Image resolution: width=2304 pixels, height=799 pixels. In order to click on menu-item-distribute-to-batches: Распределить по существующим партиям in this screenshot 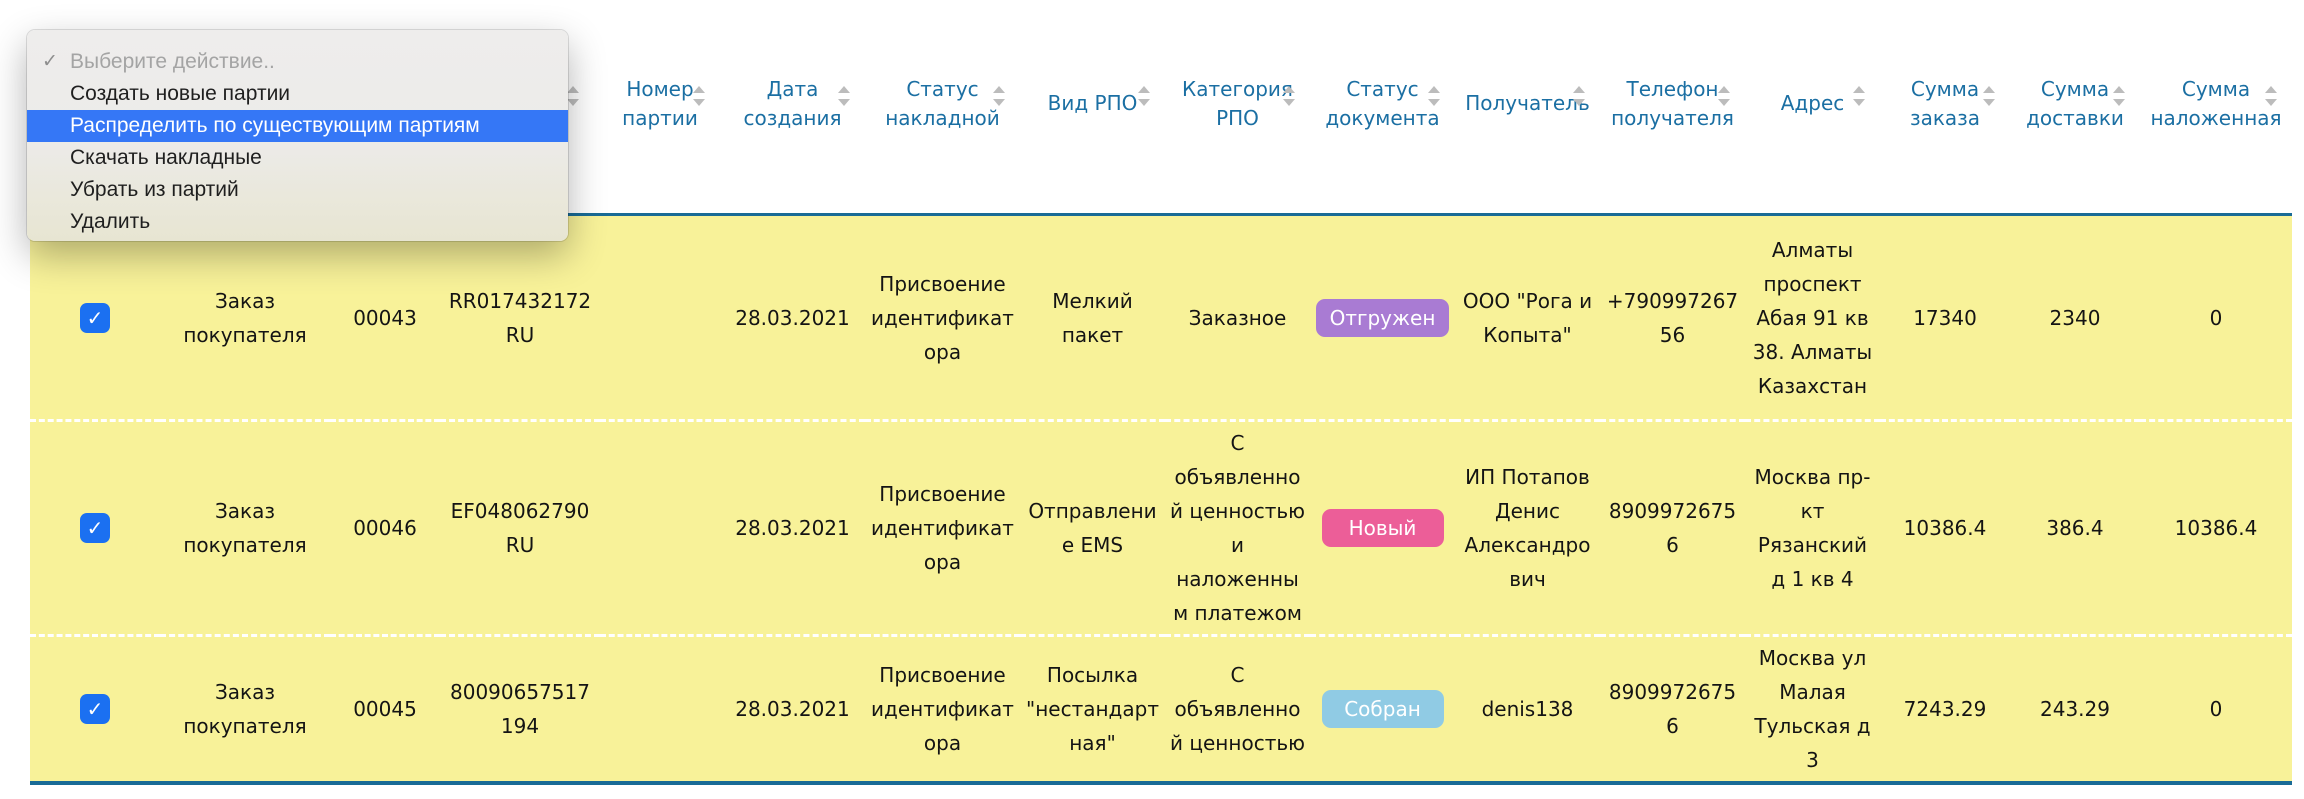, I will do `click(297, 126)`.